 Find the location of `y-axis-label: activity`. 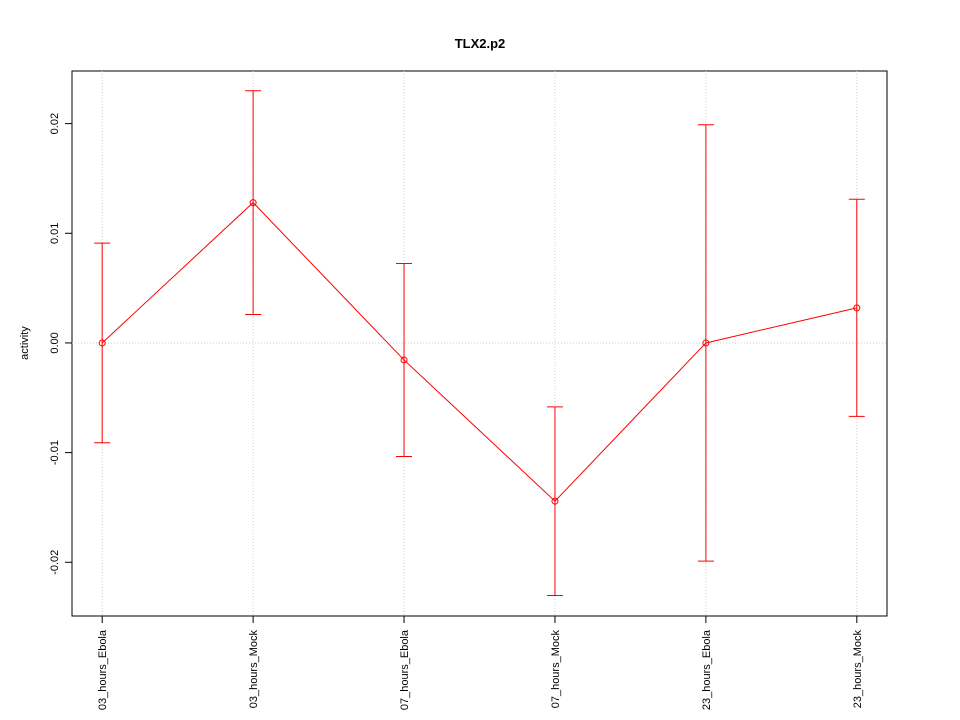

y-axis-label: activity is located at coordinates (25, 343).